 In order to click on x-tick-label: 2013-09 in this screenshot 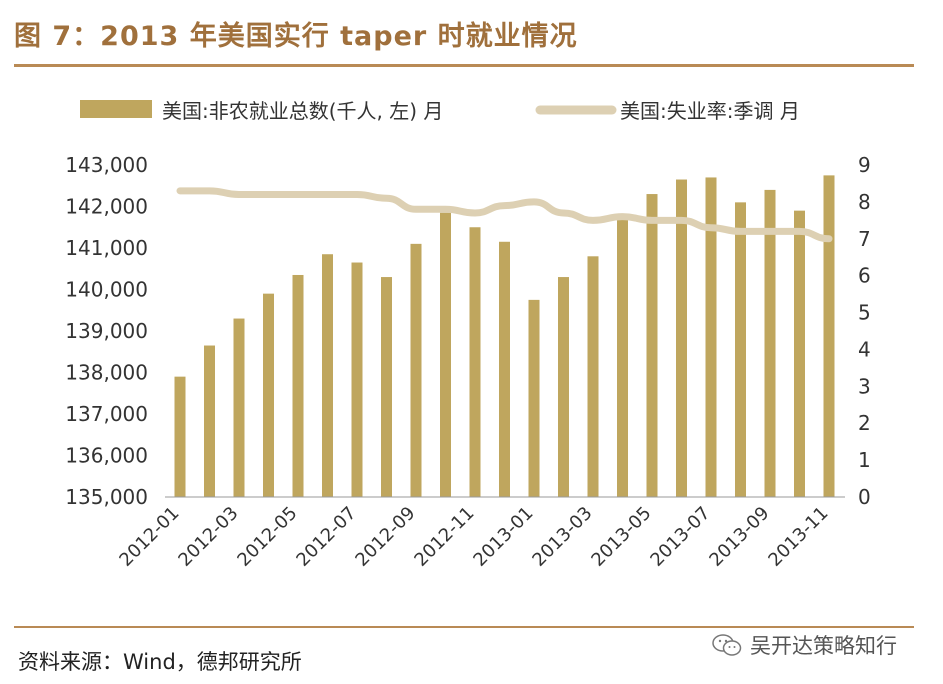, I will do `click(739, 537)`.